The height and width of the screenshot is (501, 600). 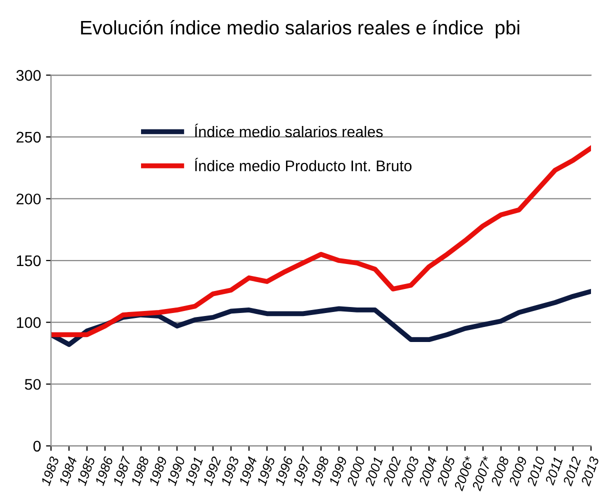 What do you see at coordinates (140, 471) in the screenshot?
I see `x-tick-label: 1988` at bounding box center [140, 471].